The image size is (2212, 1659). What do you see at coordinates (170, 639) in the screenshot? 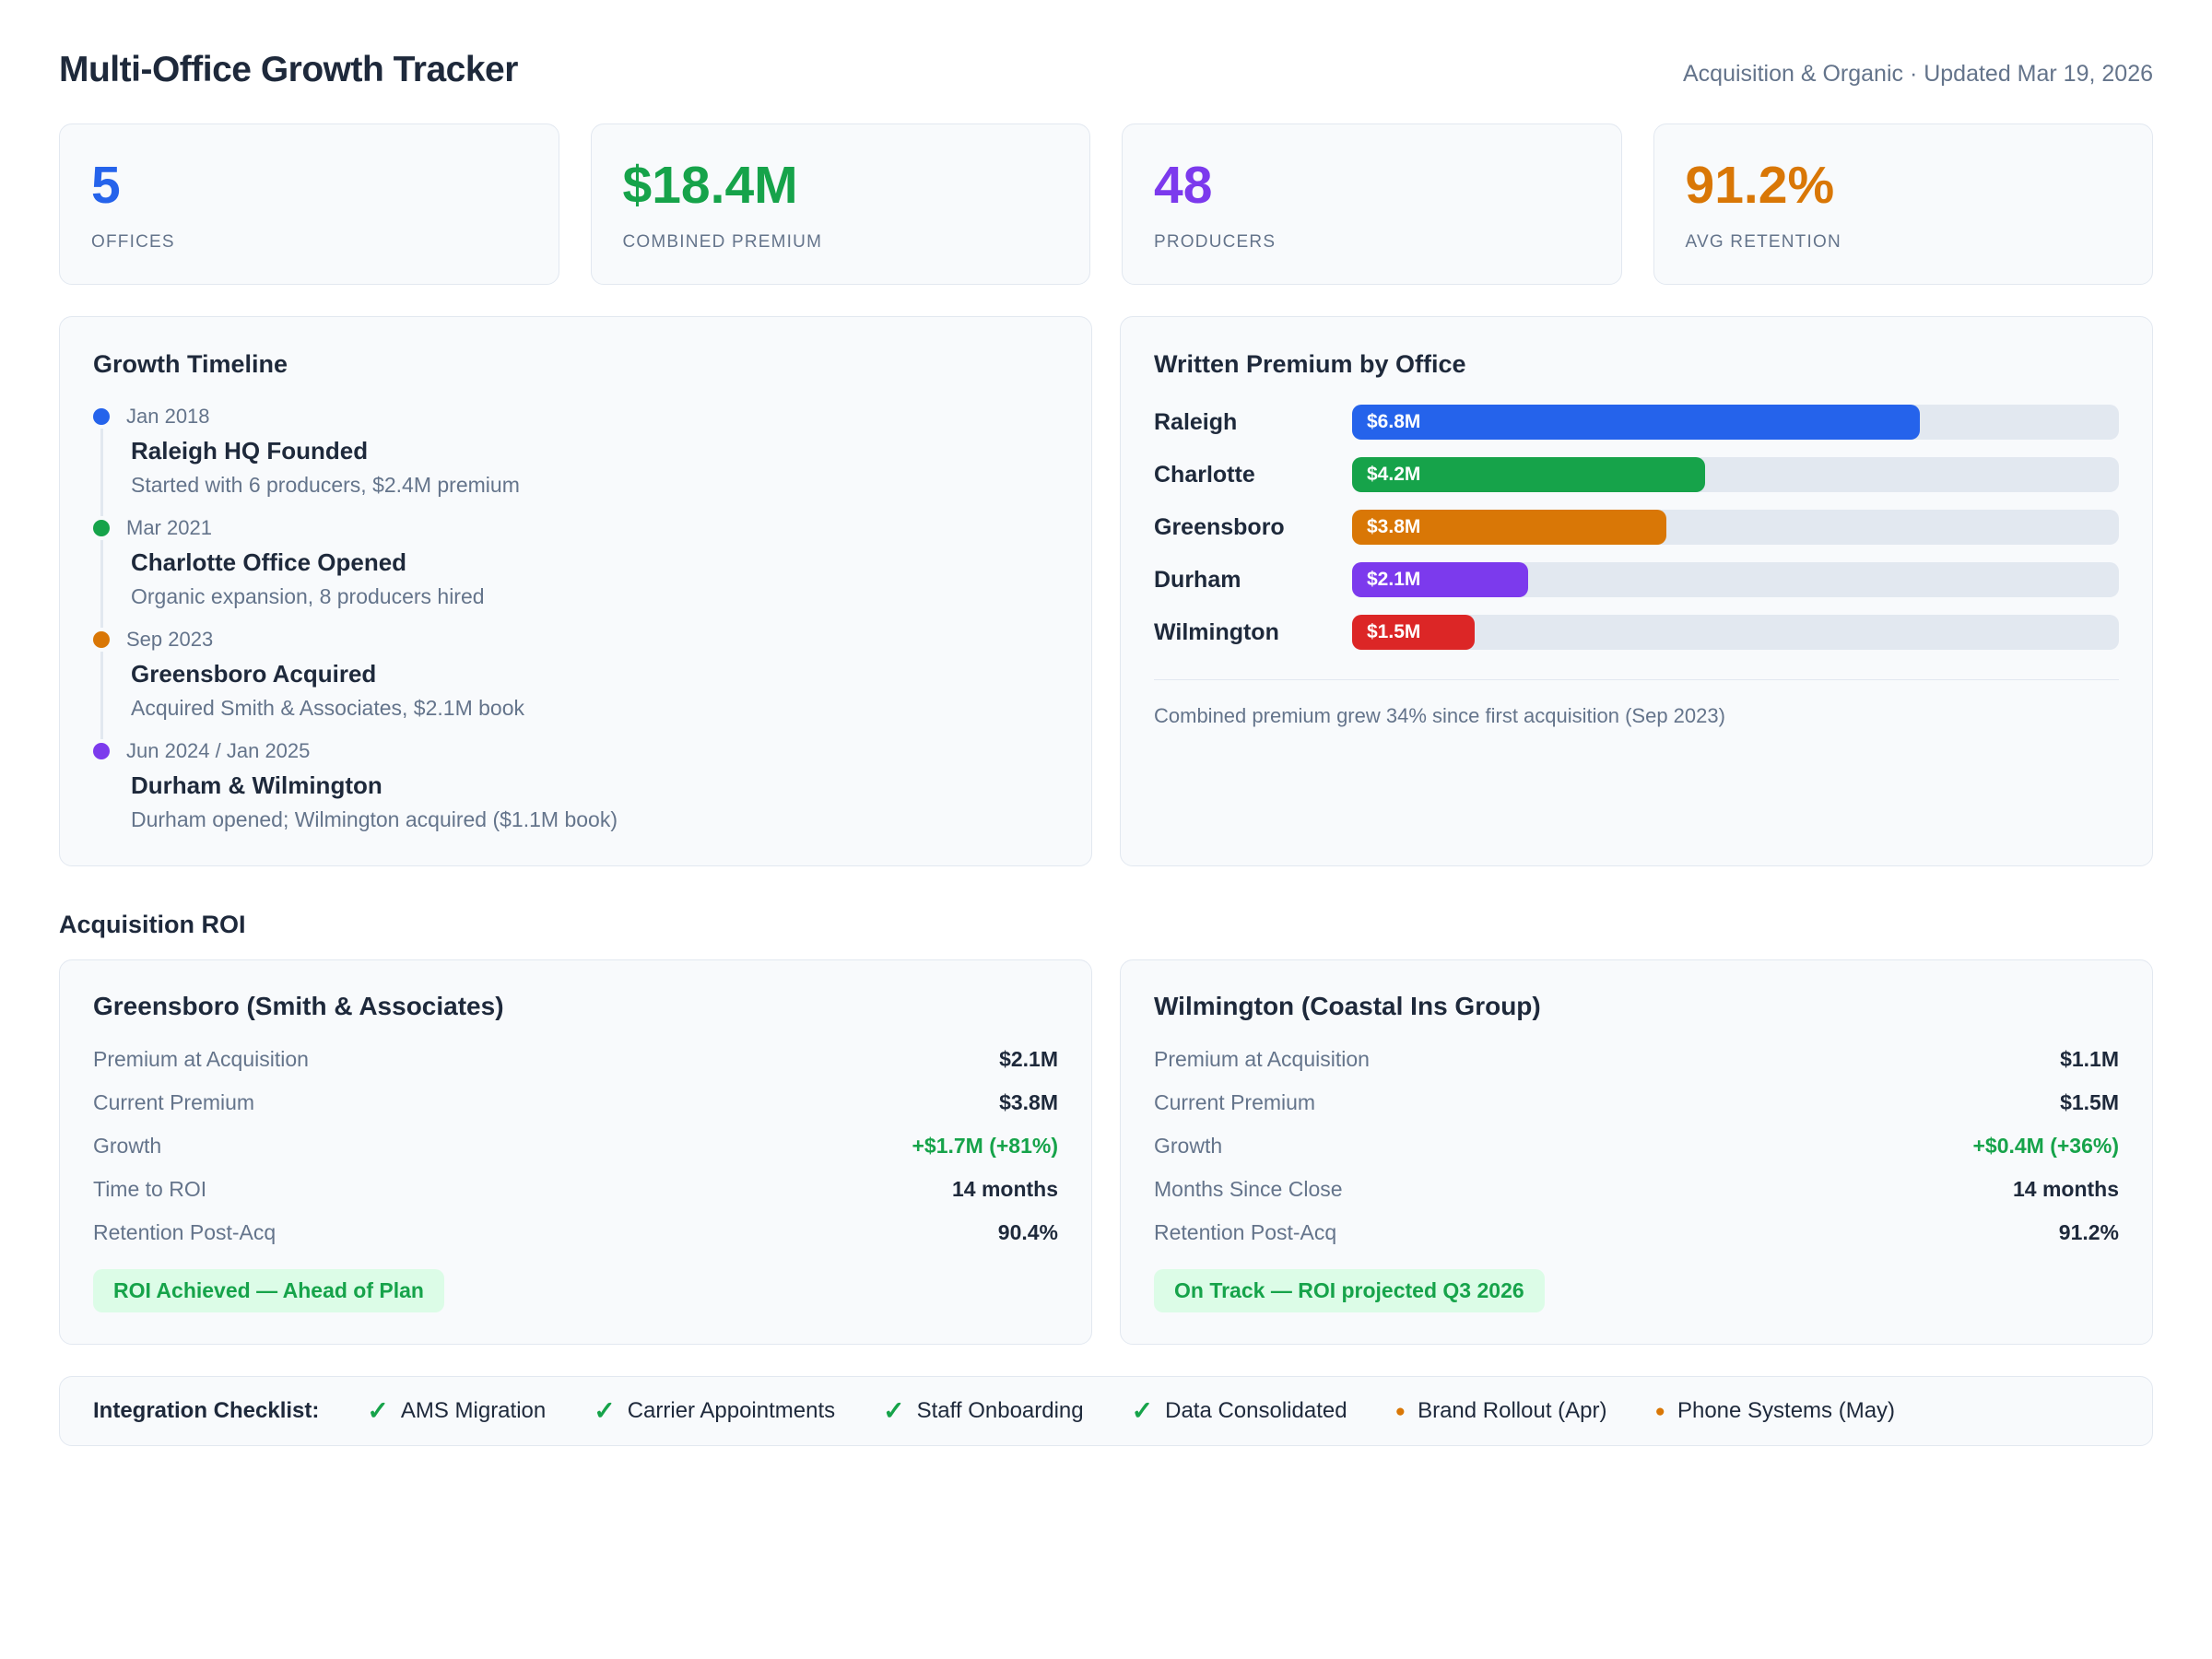
I see `timeline-date: Sep 2023` at bounding box center [170, 639].